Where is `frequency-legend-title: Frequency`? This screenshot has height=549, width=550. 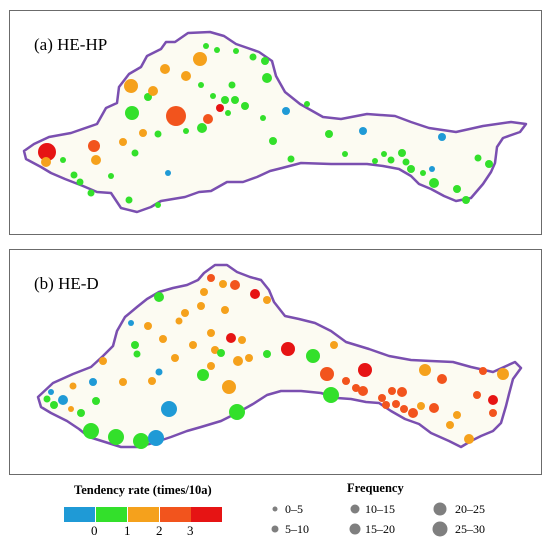
frequency-legend-title: Frequency is located at coordinates (375, 488).